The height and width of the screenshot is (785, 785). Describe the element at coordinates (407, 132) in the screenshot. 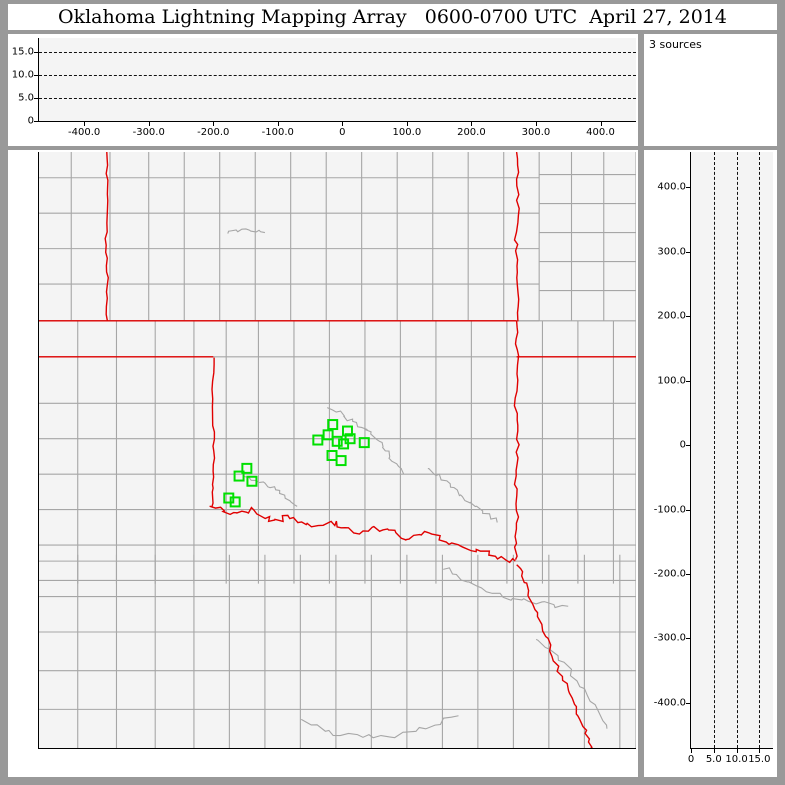

I see `x-tick-label: 100.0` at that location.